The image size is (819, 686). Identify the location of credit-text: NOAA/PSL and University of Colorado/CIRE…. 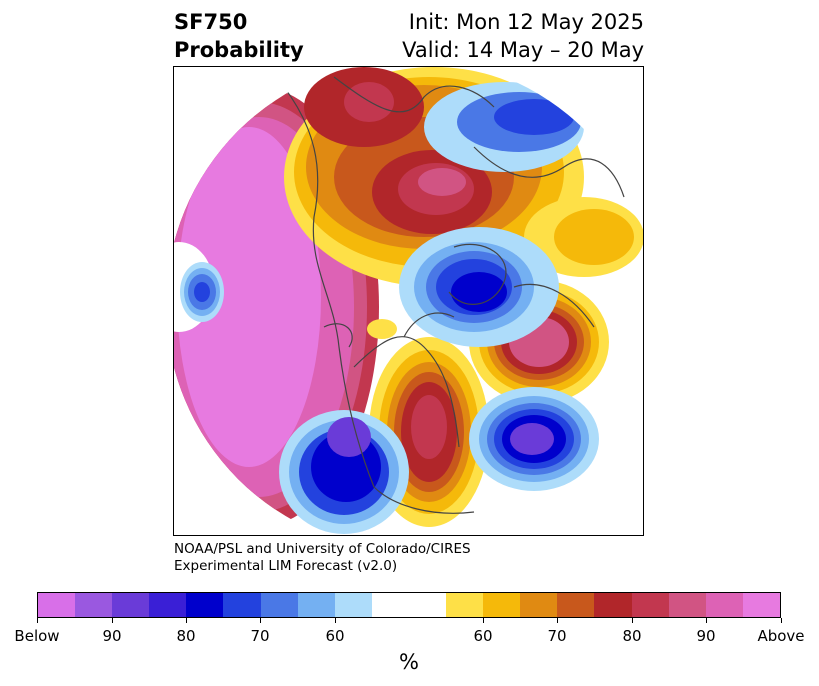
(322, 558).